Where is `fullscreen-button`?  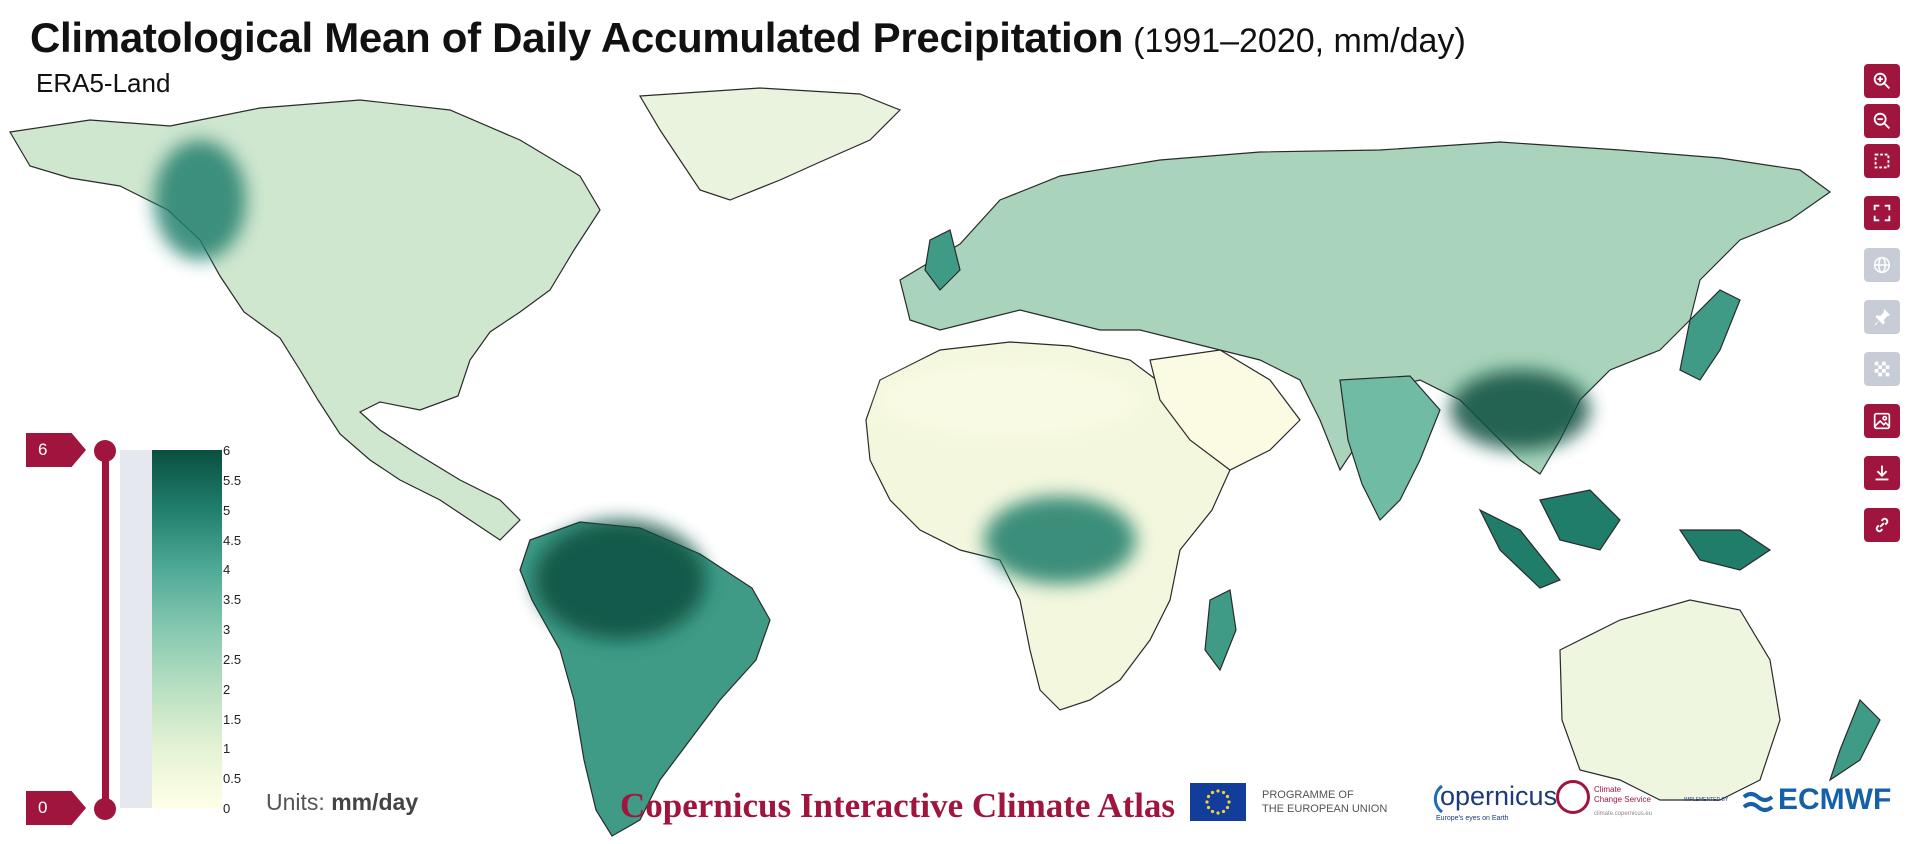 fullscreen-button is located at coordinates (1882, 213).